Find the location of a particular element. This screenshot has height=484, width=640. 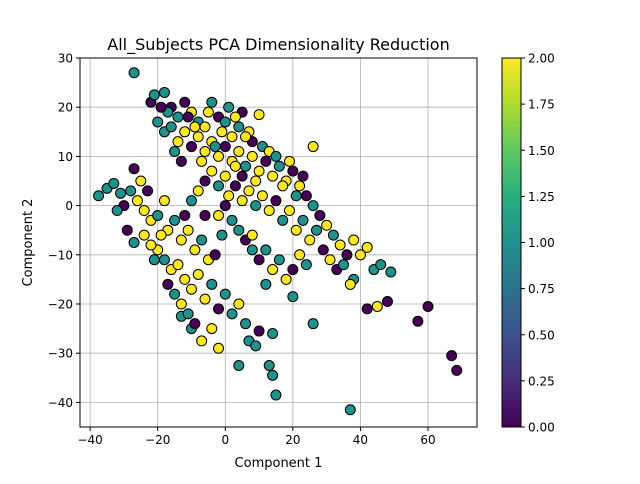

y-tick-label: −40 is located at coordinates (60, 403).